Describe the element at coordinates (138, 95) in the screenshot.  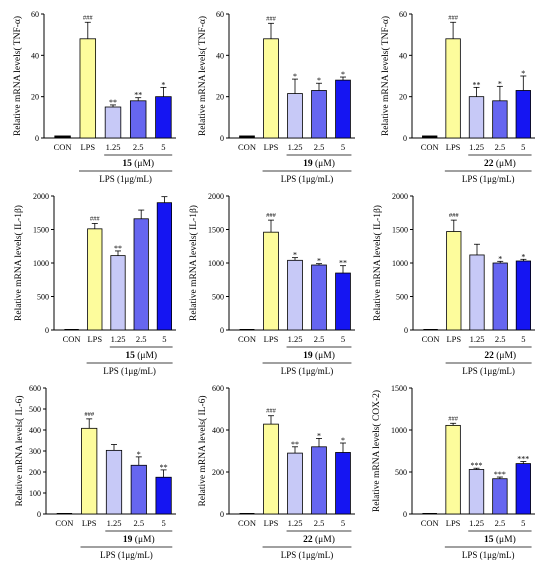
I see `significance-2.5: **` at that location.